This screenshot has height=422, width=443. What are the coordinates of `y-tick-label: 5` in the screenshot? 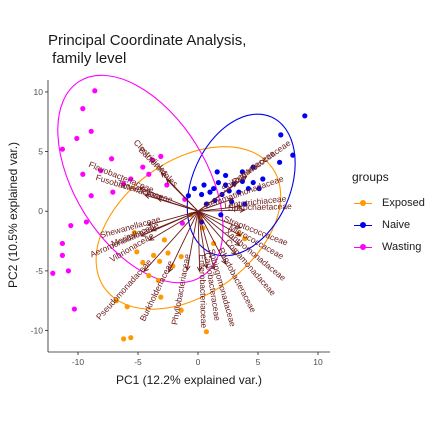 It's located at (40, 152).